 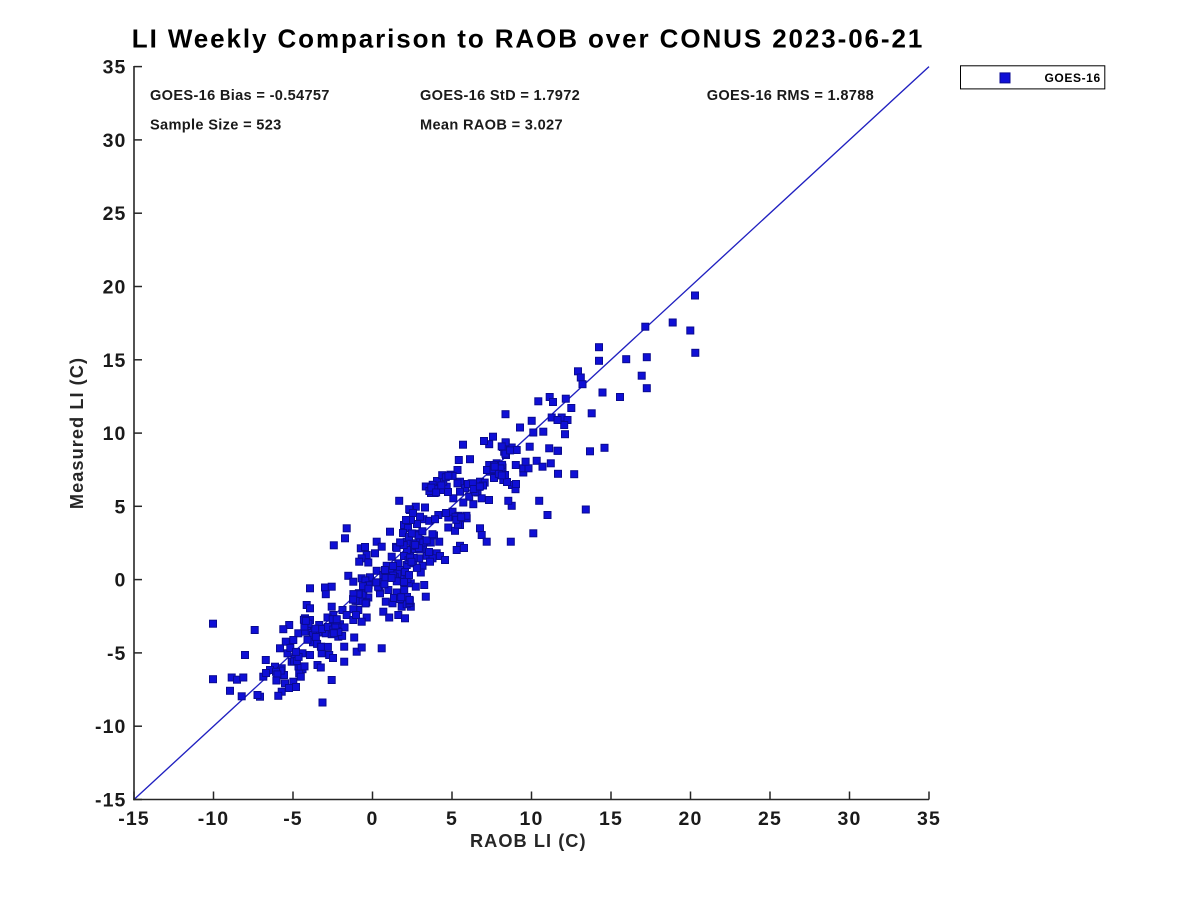 I want to click on svg-text: Measured LI (C), so click(x=77, y=433).